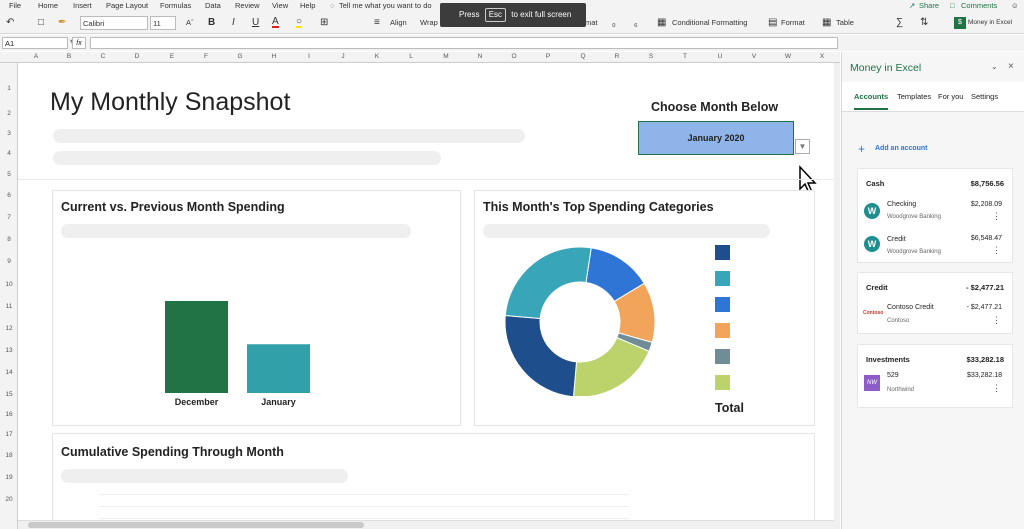 The image size is (1024, 529). I want to click on col-header: J, so click(343, 56).